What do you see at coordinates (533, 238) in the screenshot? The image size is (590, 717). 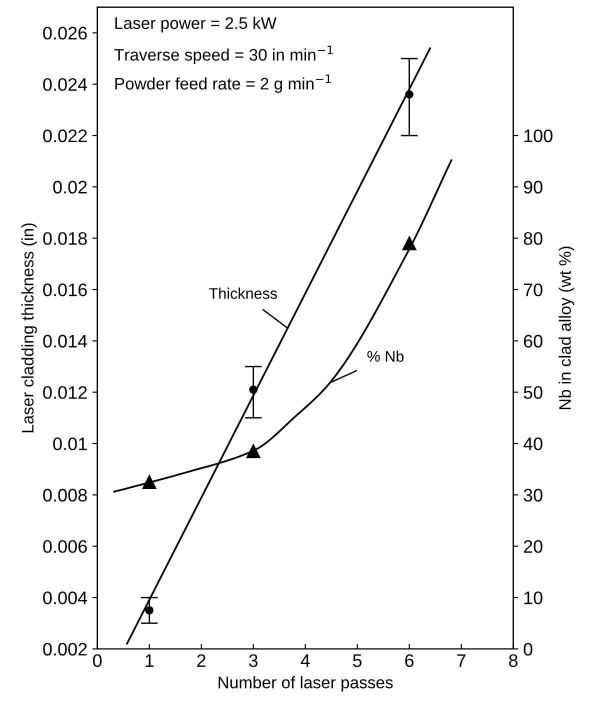 I see `y2-tick-label: 80` at bounding box center [533, 238].